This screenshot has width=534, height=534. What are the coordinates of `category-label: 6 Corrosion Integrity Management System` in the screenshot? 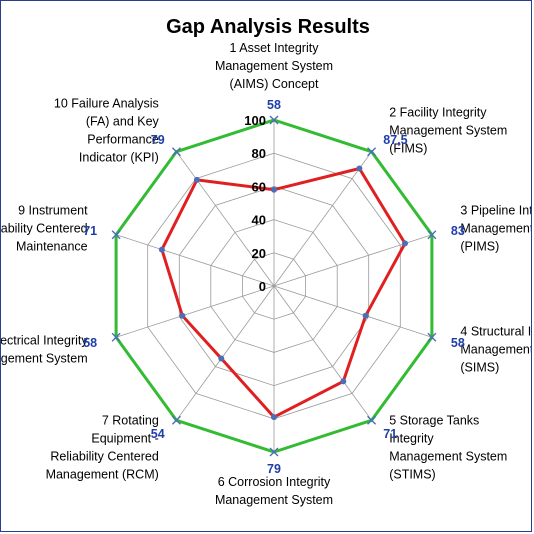 It's located at (274, 491).